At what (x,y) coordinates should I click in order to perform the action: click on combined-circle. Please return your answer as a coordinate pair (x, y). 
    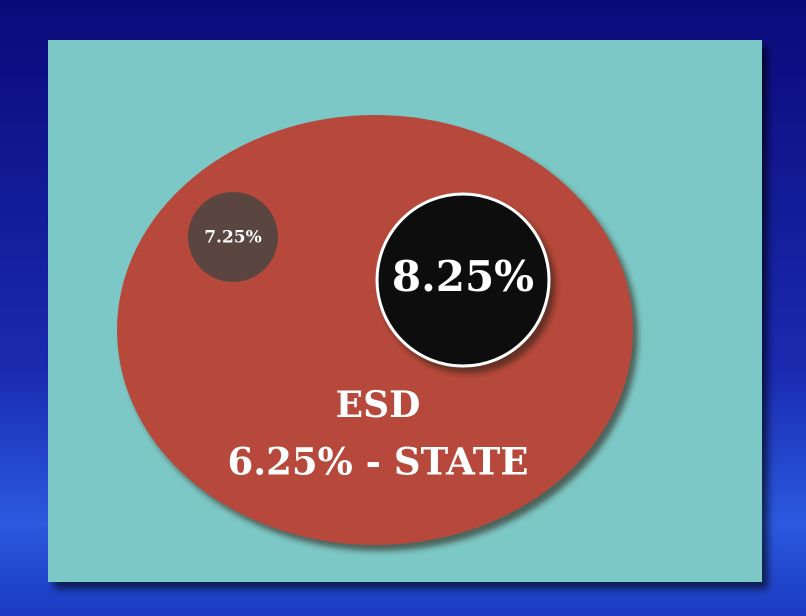
    Looking at the image, I should click on (463, 280).